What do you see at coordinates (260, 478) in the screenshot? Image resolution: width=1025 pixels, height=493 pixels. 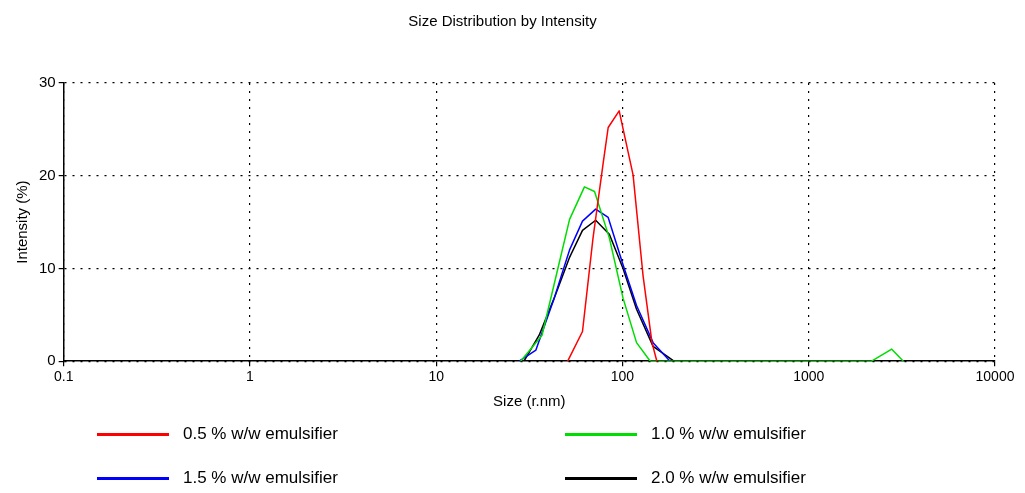 I see `legend-label: 1.5 % w/w emulsifier` at bounding box center [260, 478].